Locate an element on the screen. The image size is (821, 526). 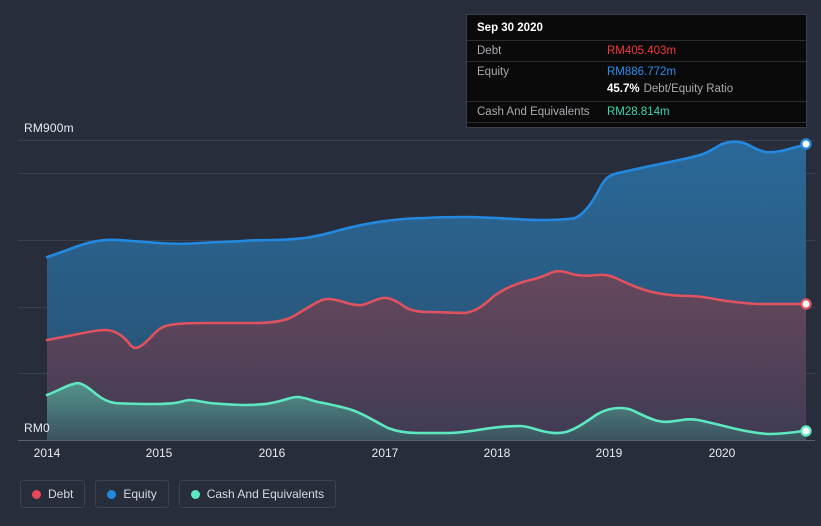
legend-item-equity: Equity is located at coordinates (132, 494).